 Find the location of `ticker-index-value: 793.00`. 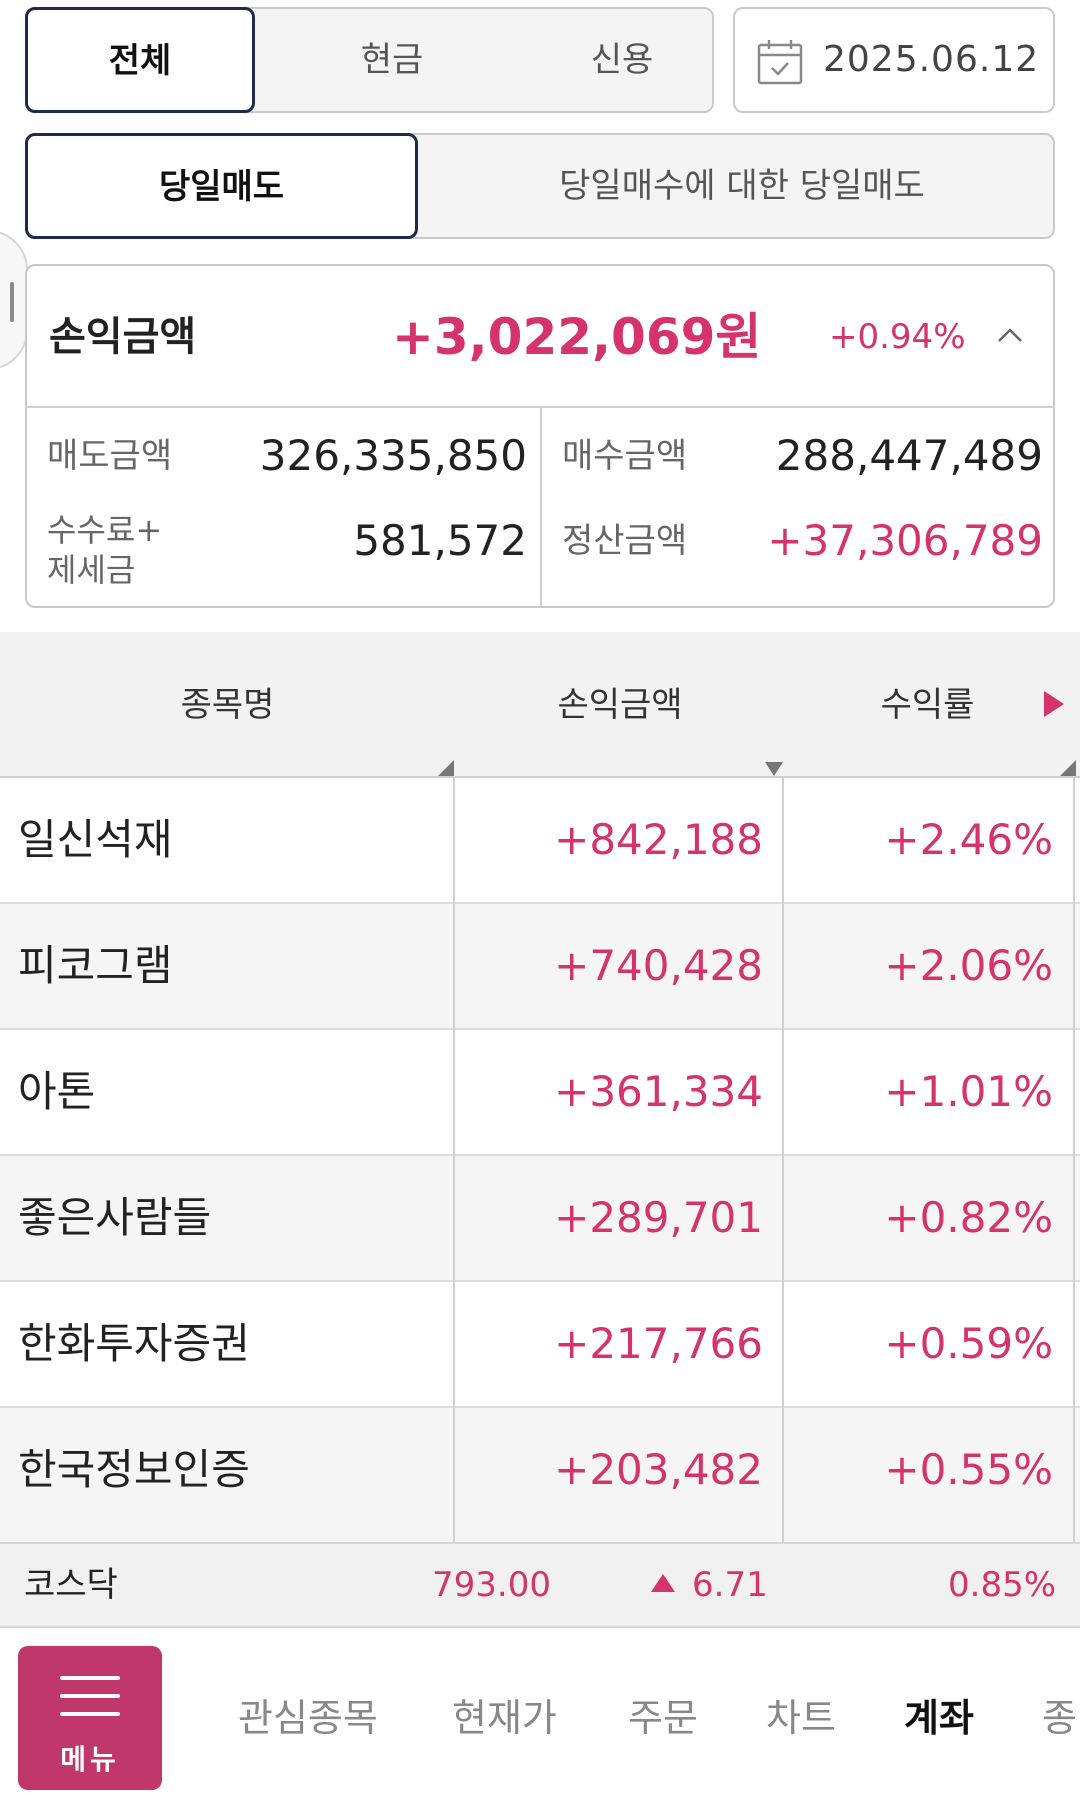

ticker-index-value: 793.00 is located at coordinates (491, 1585).